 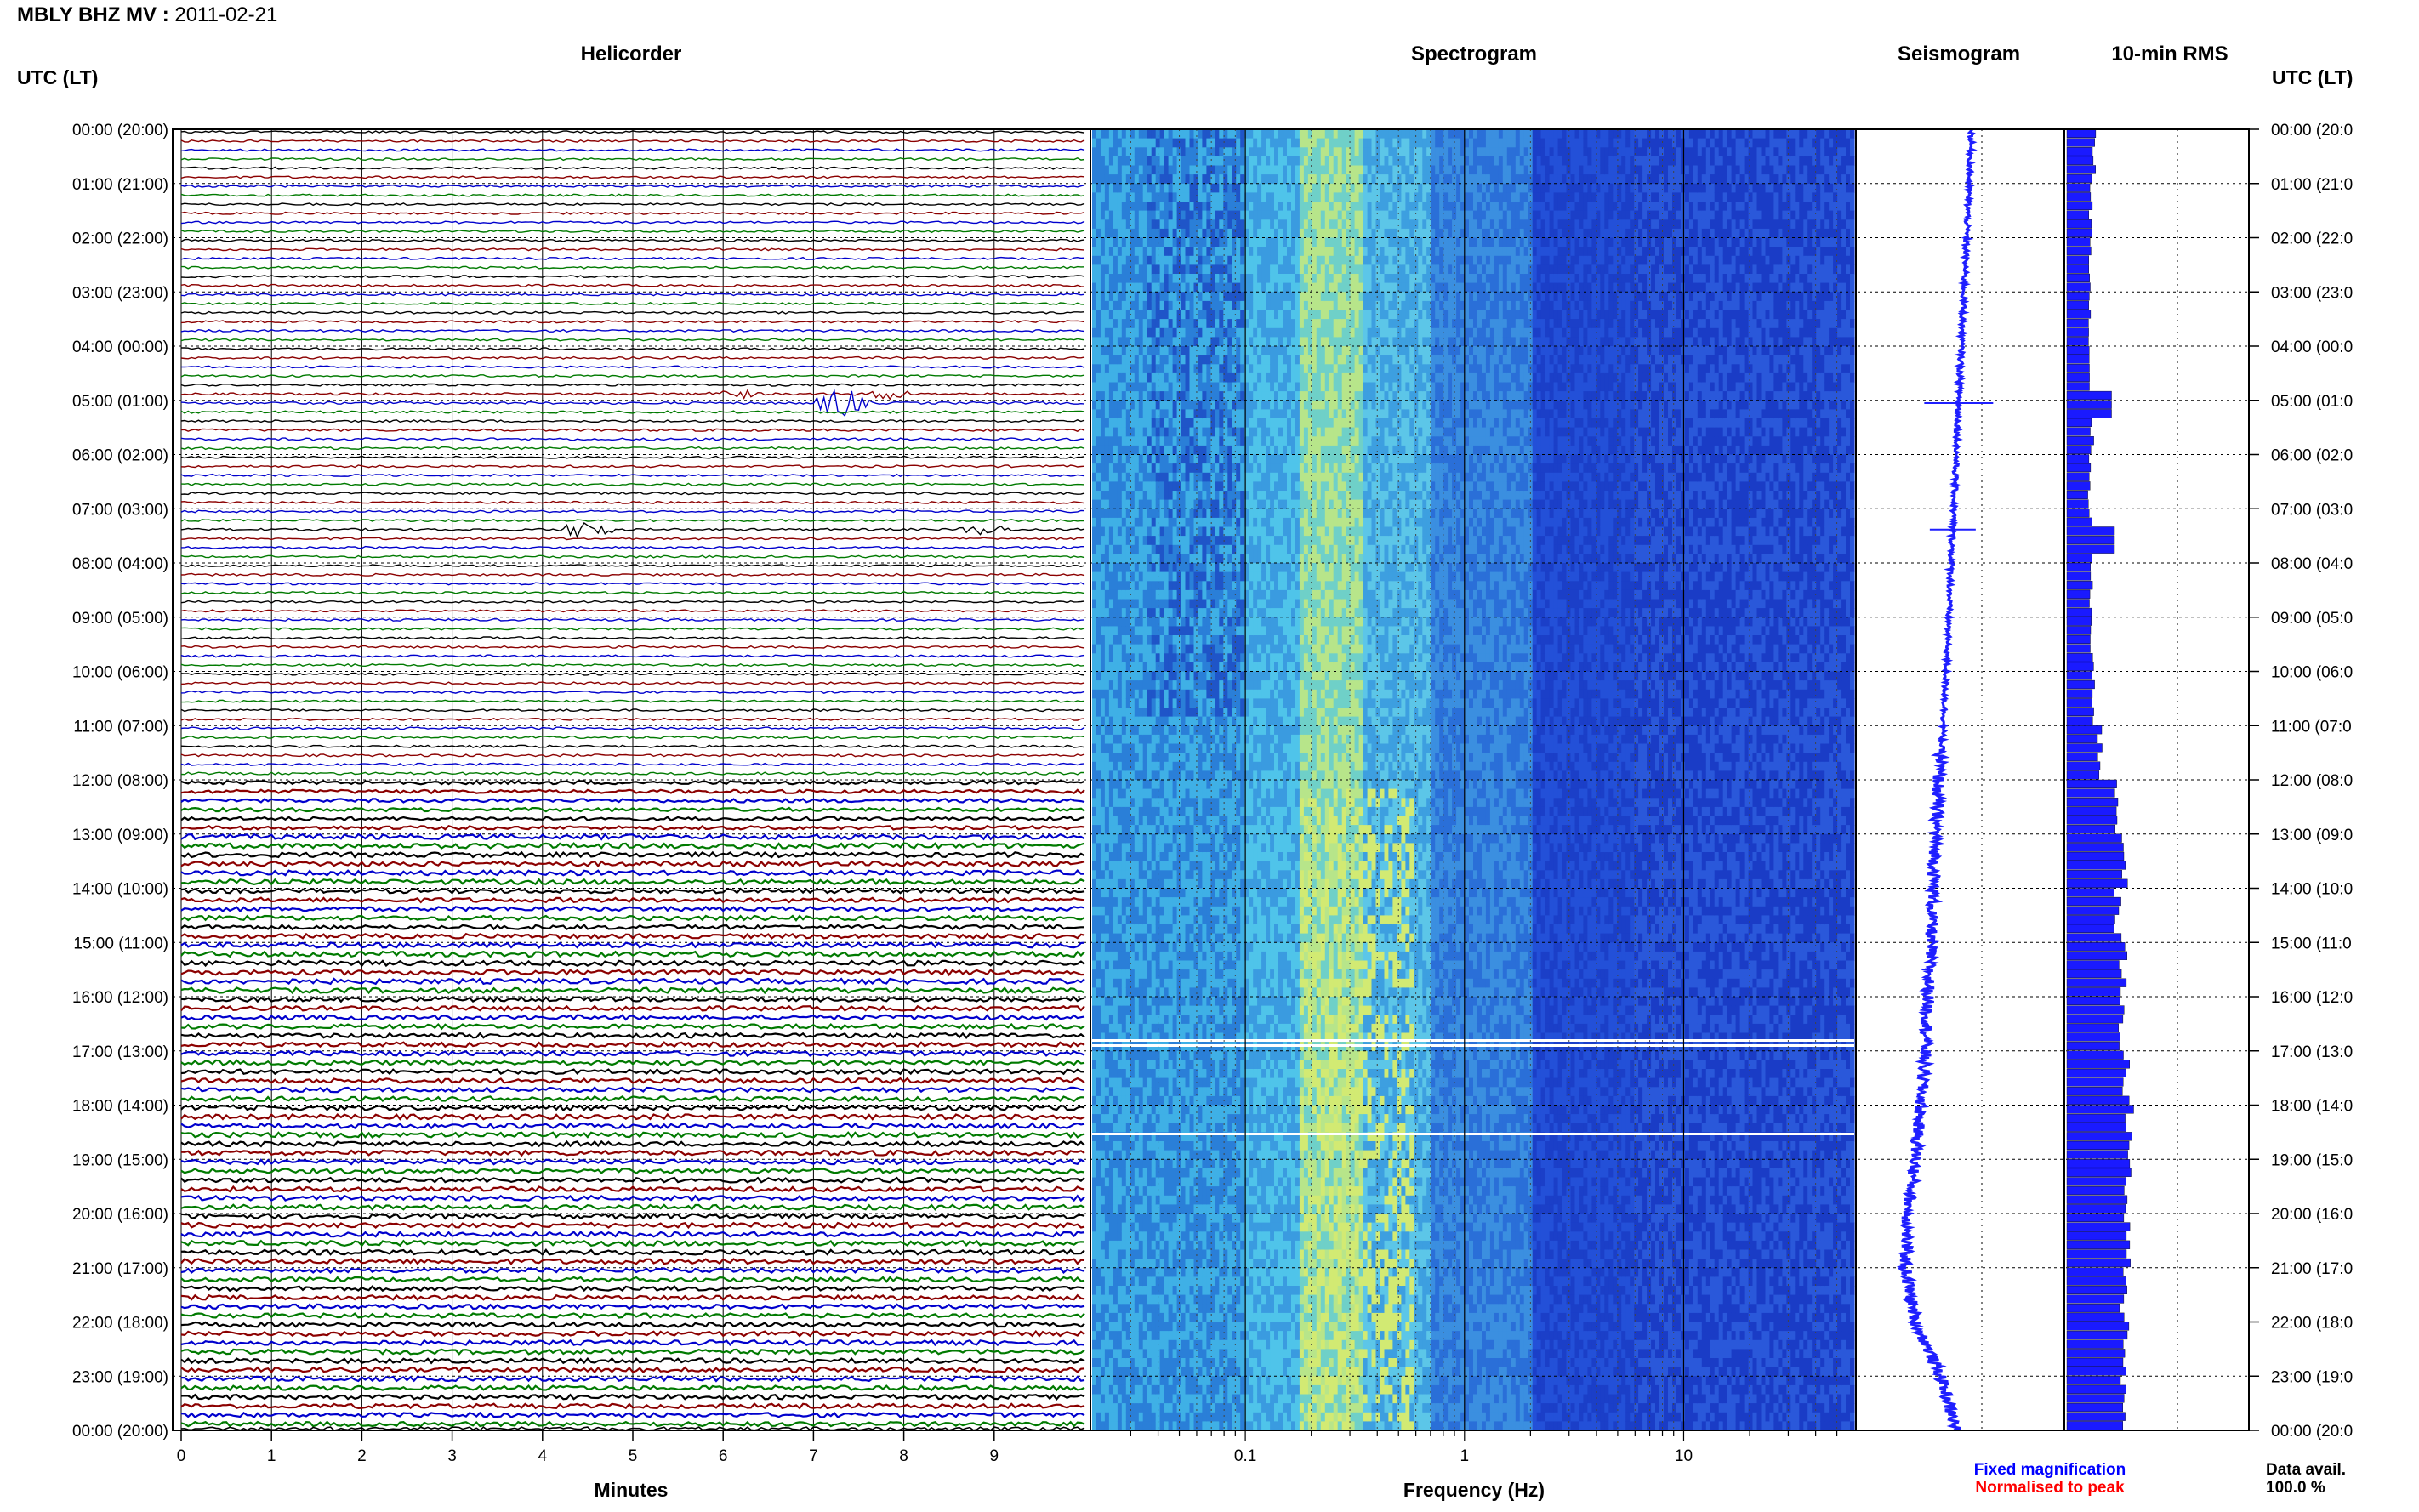 I want to click on time-label-left: 09:00 (05:00), so click(x=120, y=619).